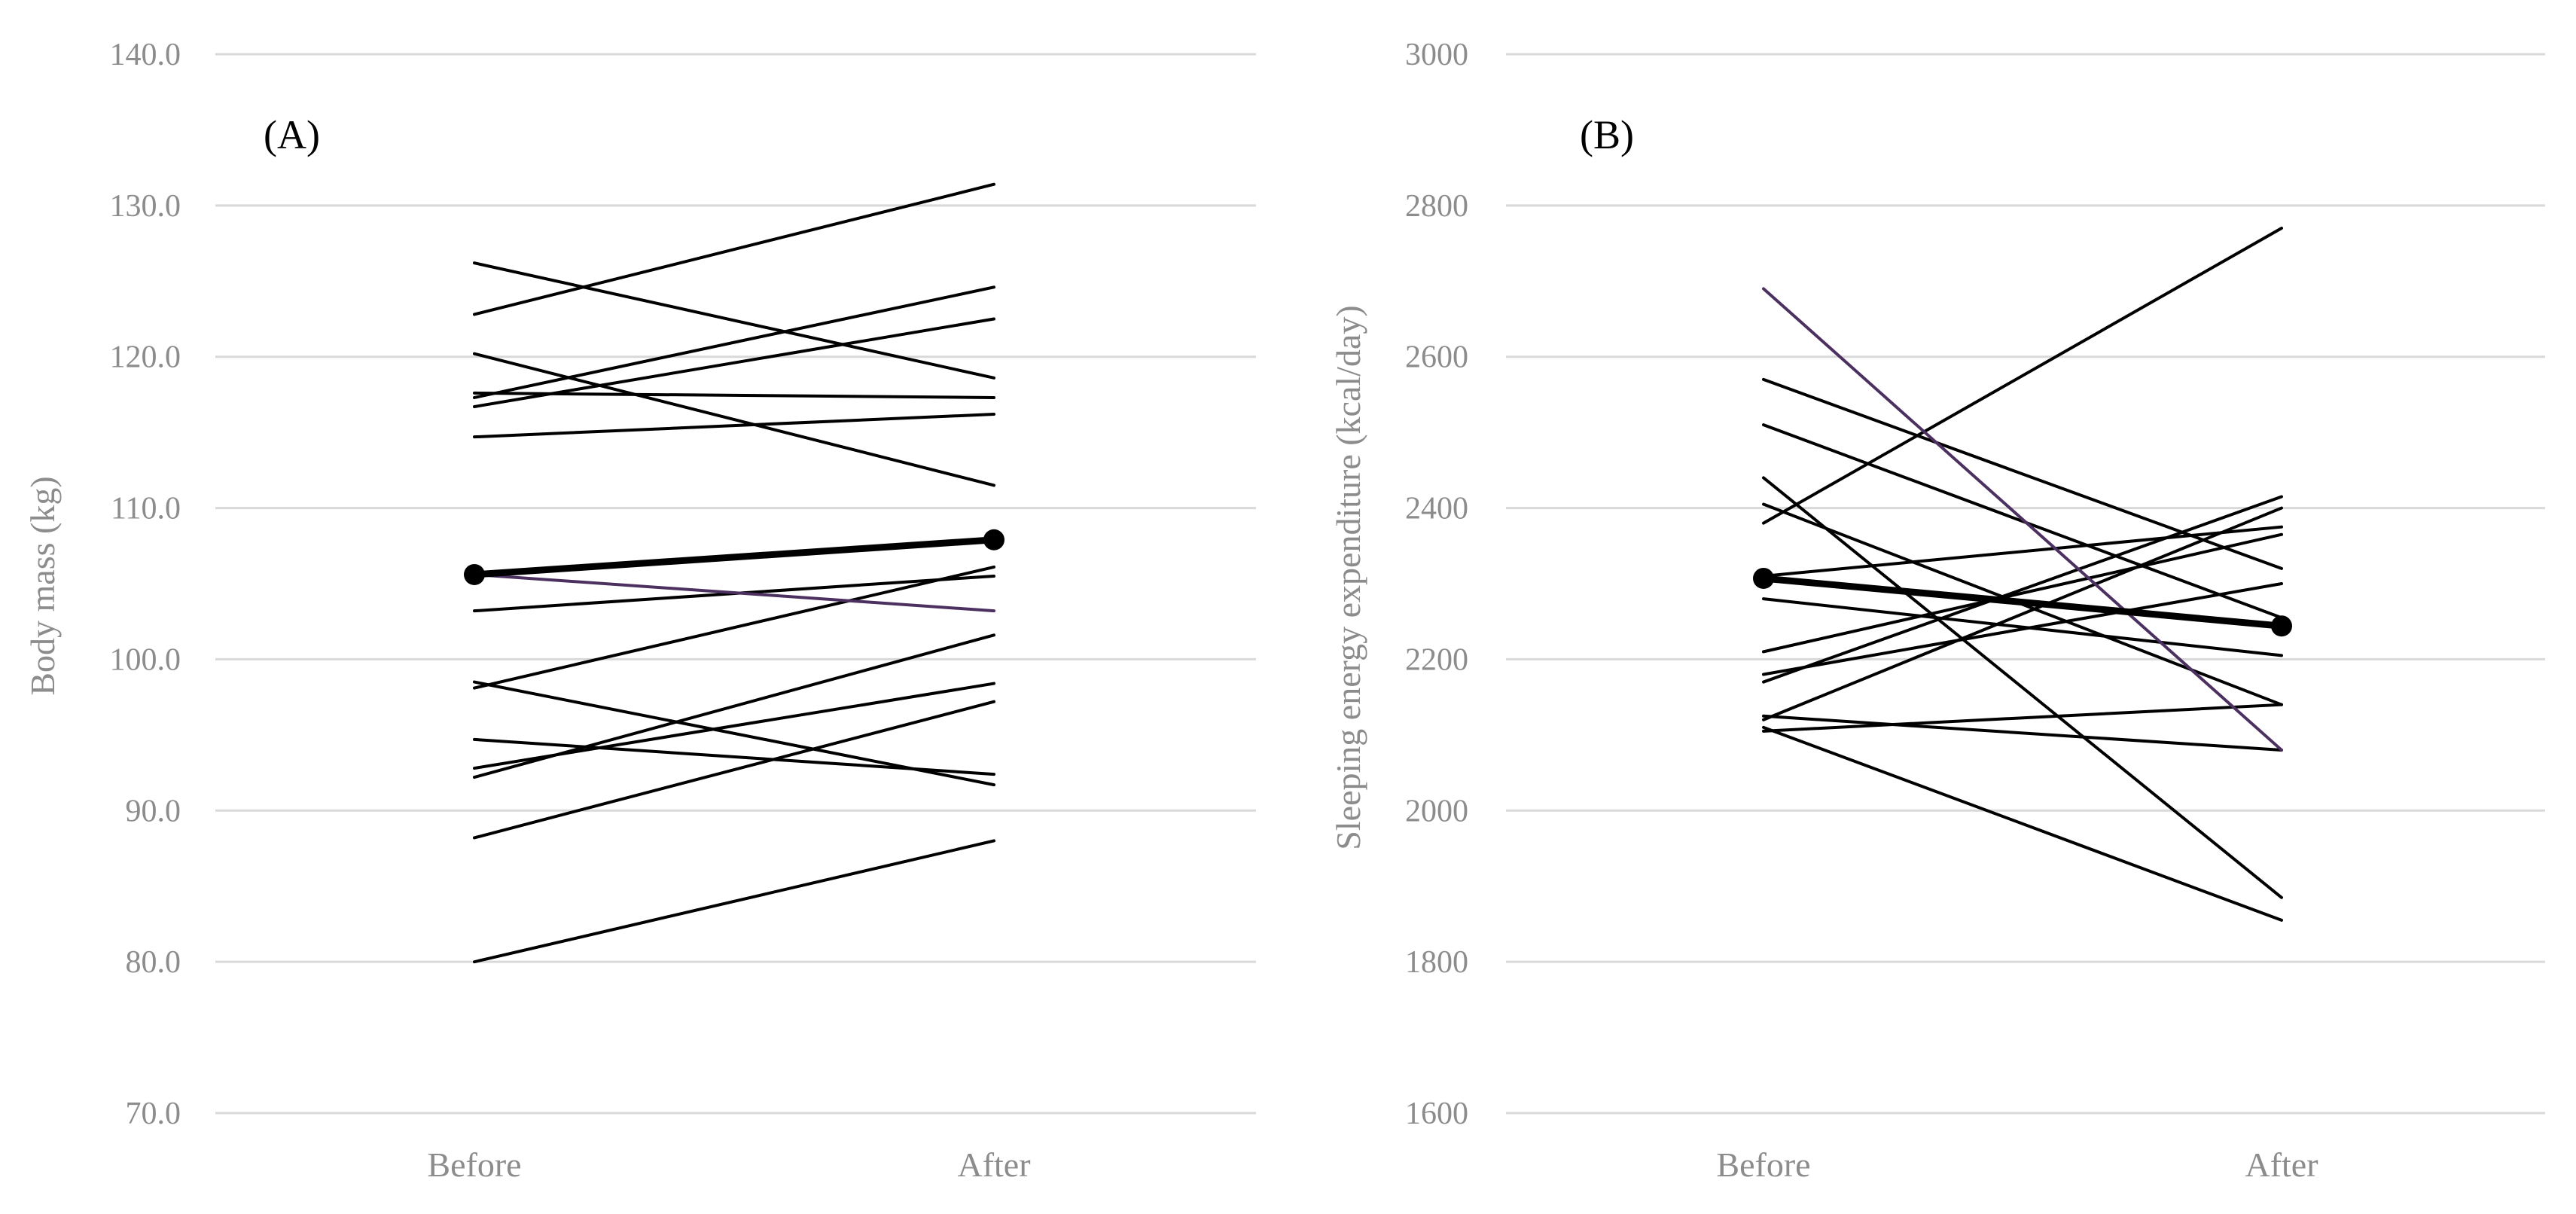  What do you see at coordinates (146, 509) in the screenshot?
I see `panel-a-y-tick-label: 110.0` at bounding box center [146, 509].